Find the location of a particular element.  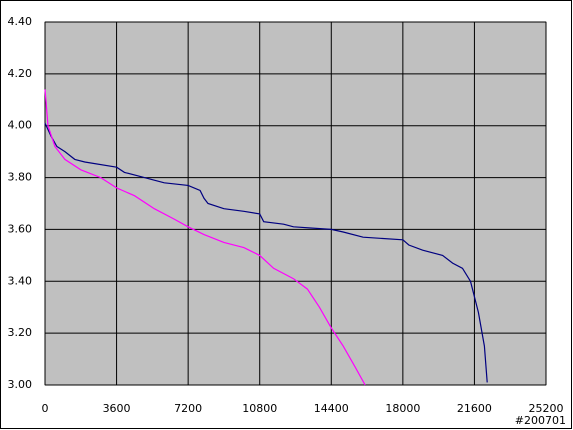

y-tick-label: 4.20 is located at coordinates (20, 73).